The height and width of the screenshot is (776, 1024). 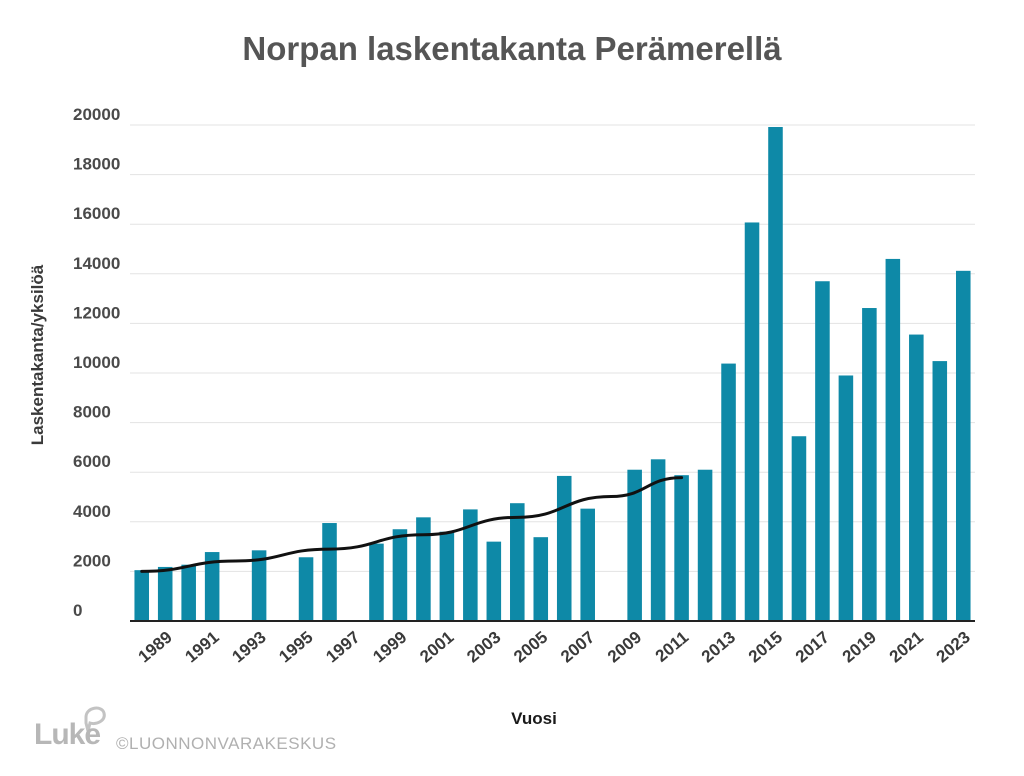 What do you see at coordinates (202, 647) in the screenshot?
I see `x-tick-label: 1991` at bounding box center [202, 647].